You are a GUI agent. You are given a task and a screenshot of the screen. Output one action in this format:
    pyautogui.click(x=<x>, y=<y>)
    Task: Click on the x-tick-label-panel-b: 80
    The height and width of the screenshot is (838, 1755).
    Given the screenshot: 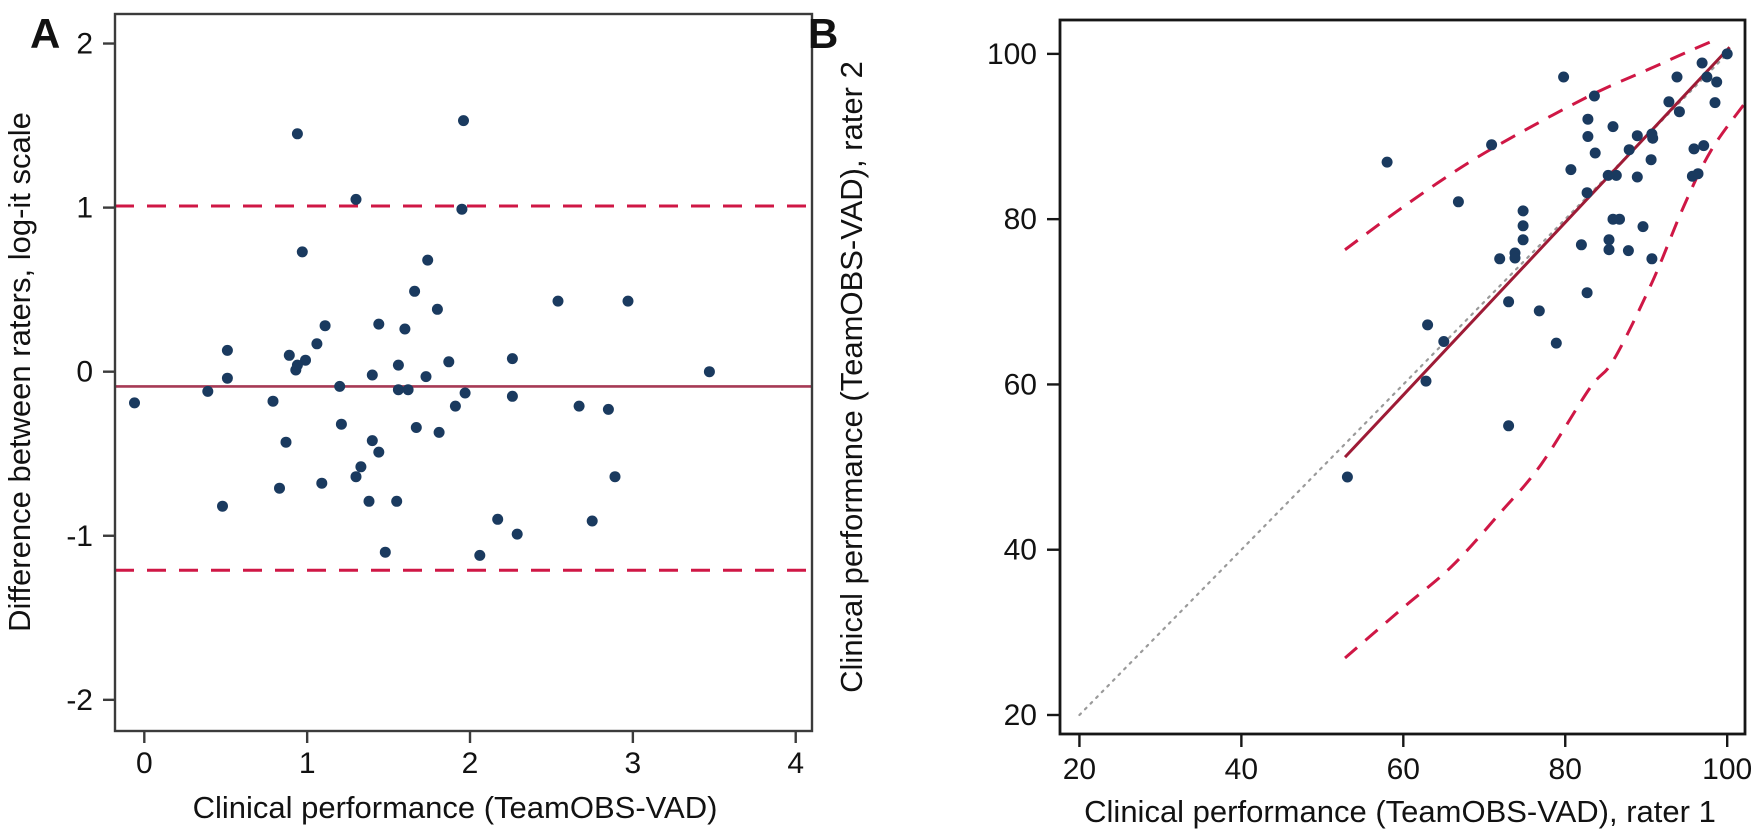 What is the action you would take?
    pyautogui.click(x=1565, y=769)
    